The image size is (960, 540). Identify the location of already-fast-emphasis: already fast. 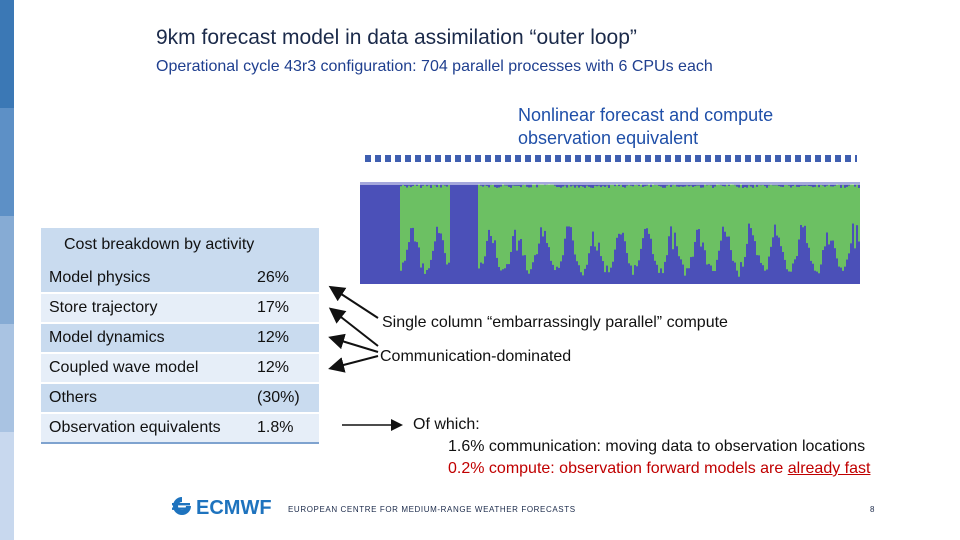
(829, 468).